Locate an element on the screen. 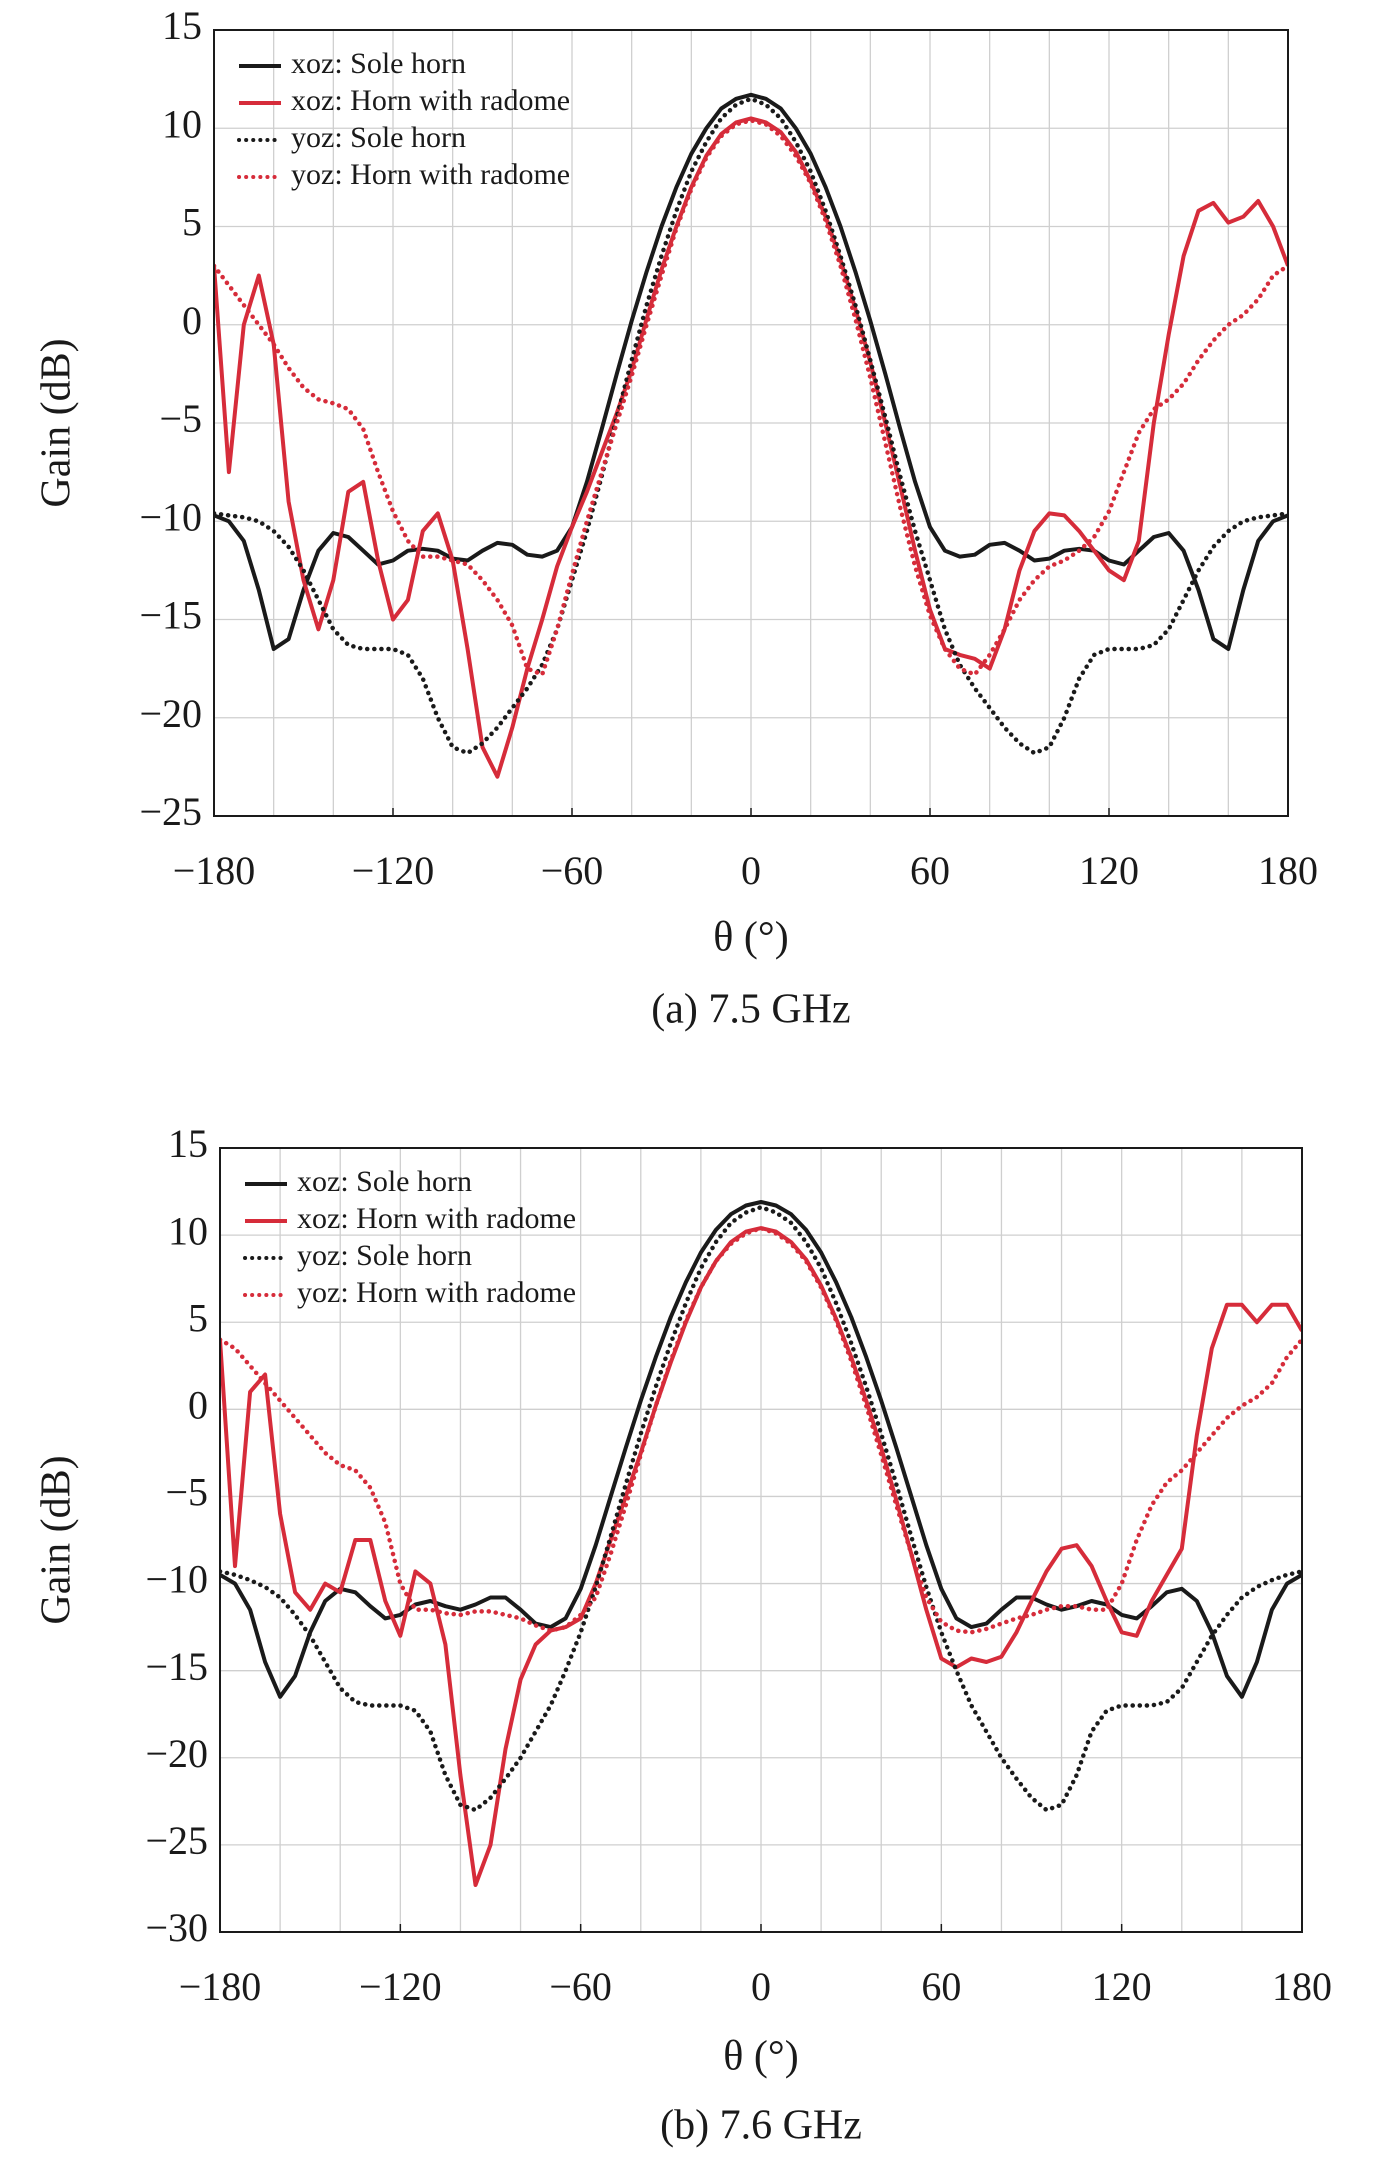 The width and height of the screenshot is (1378, 2169). chart-title: (b) 7.6 GHz is located at coordinates (761, 2126).